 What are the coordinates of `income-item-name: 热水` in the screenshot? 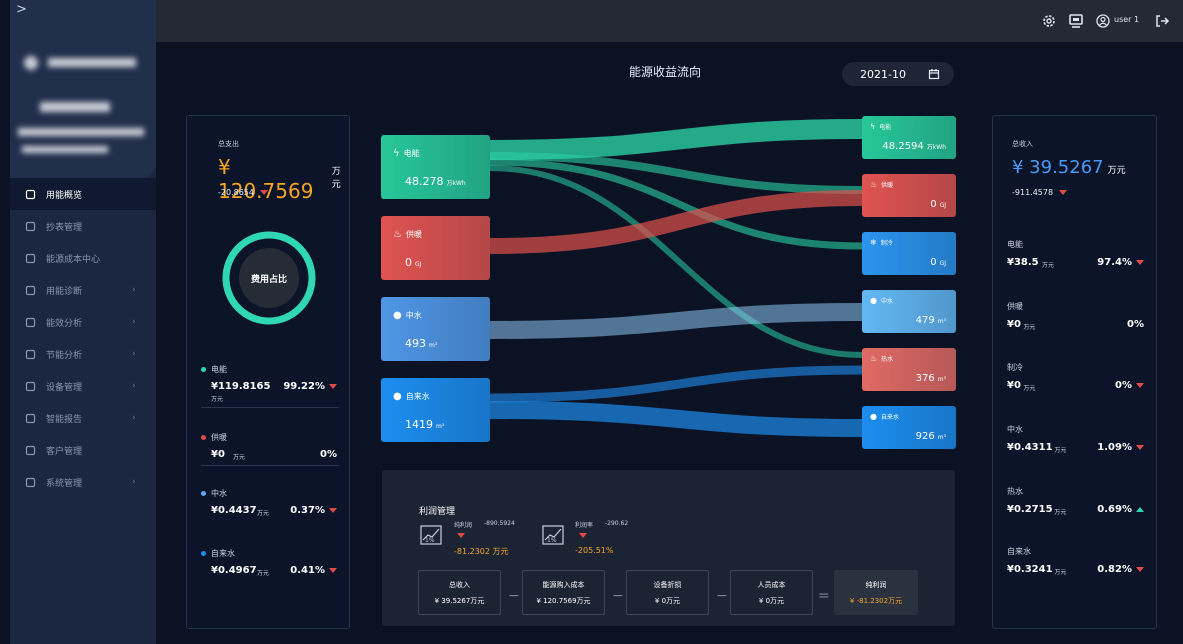 It's located at (1015, 491).